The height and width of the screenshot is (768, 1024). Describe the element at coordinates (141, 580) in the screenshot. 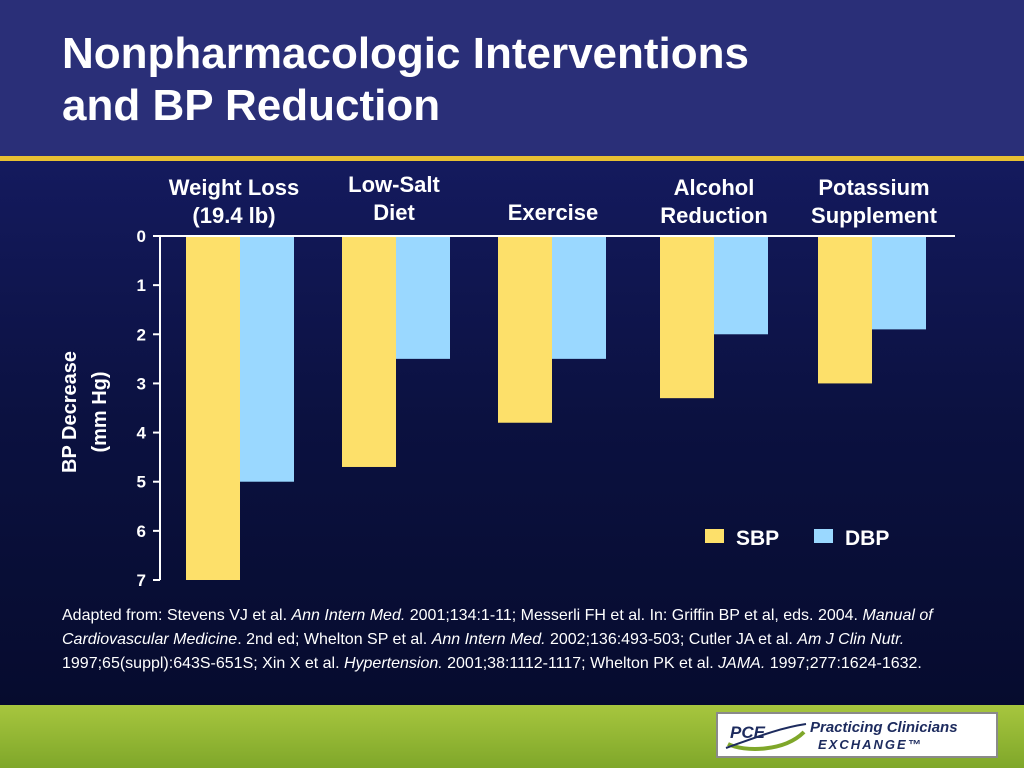

I see `y-tick-label: 7` at that location.